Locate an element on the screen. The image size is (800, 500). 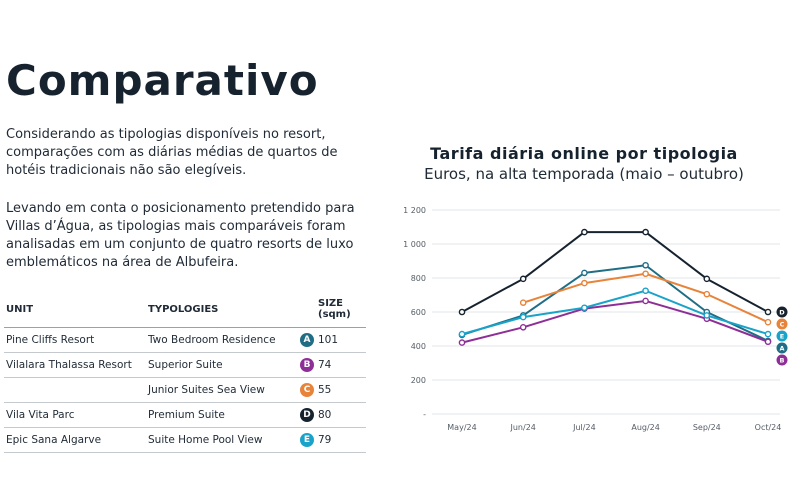
typology-badge: B is located at coordinates (307, 365).